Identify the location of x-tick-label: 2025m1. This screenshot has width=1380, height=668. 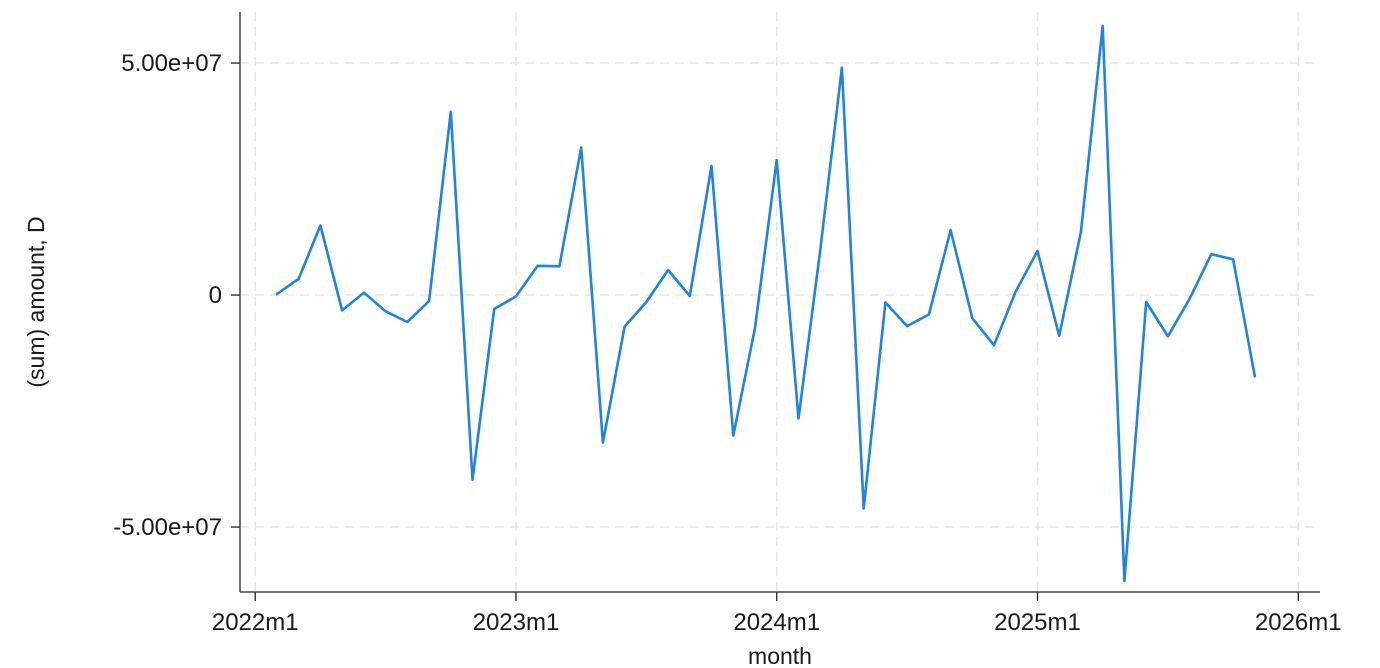
(1037, 622).